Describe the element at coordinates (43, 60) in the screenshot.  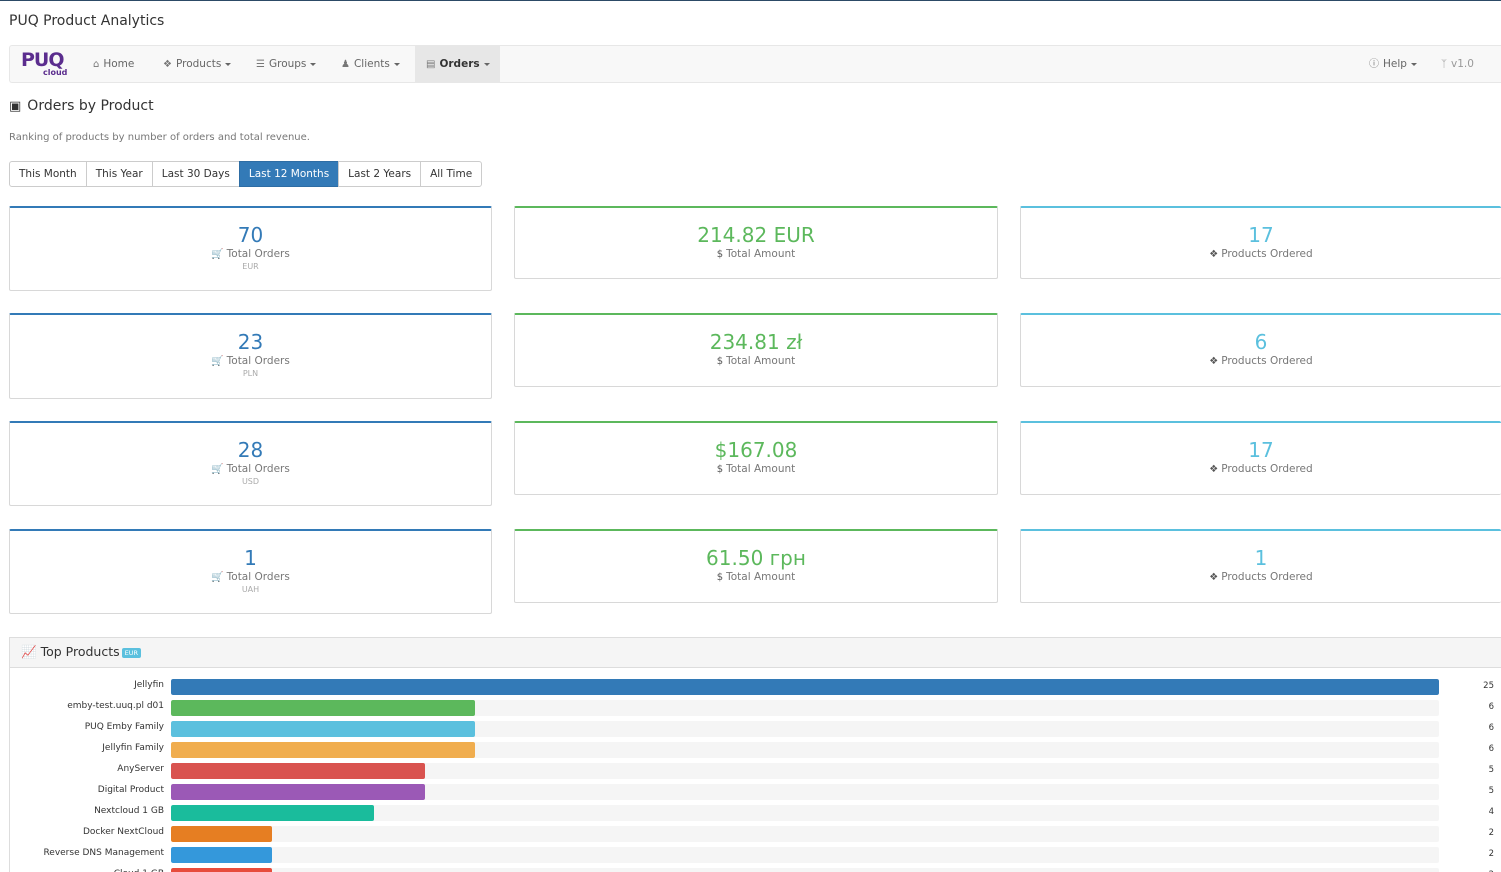
I see `logo-text: PUQ` at that location.